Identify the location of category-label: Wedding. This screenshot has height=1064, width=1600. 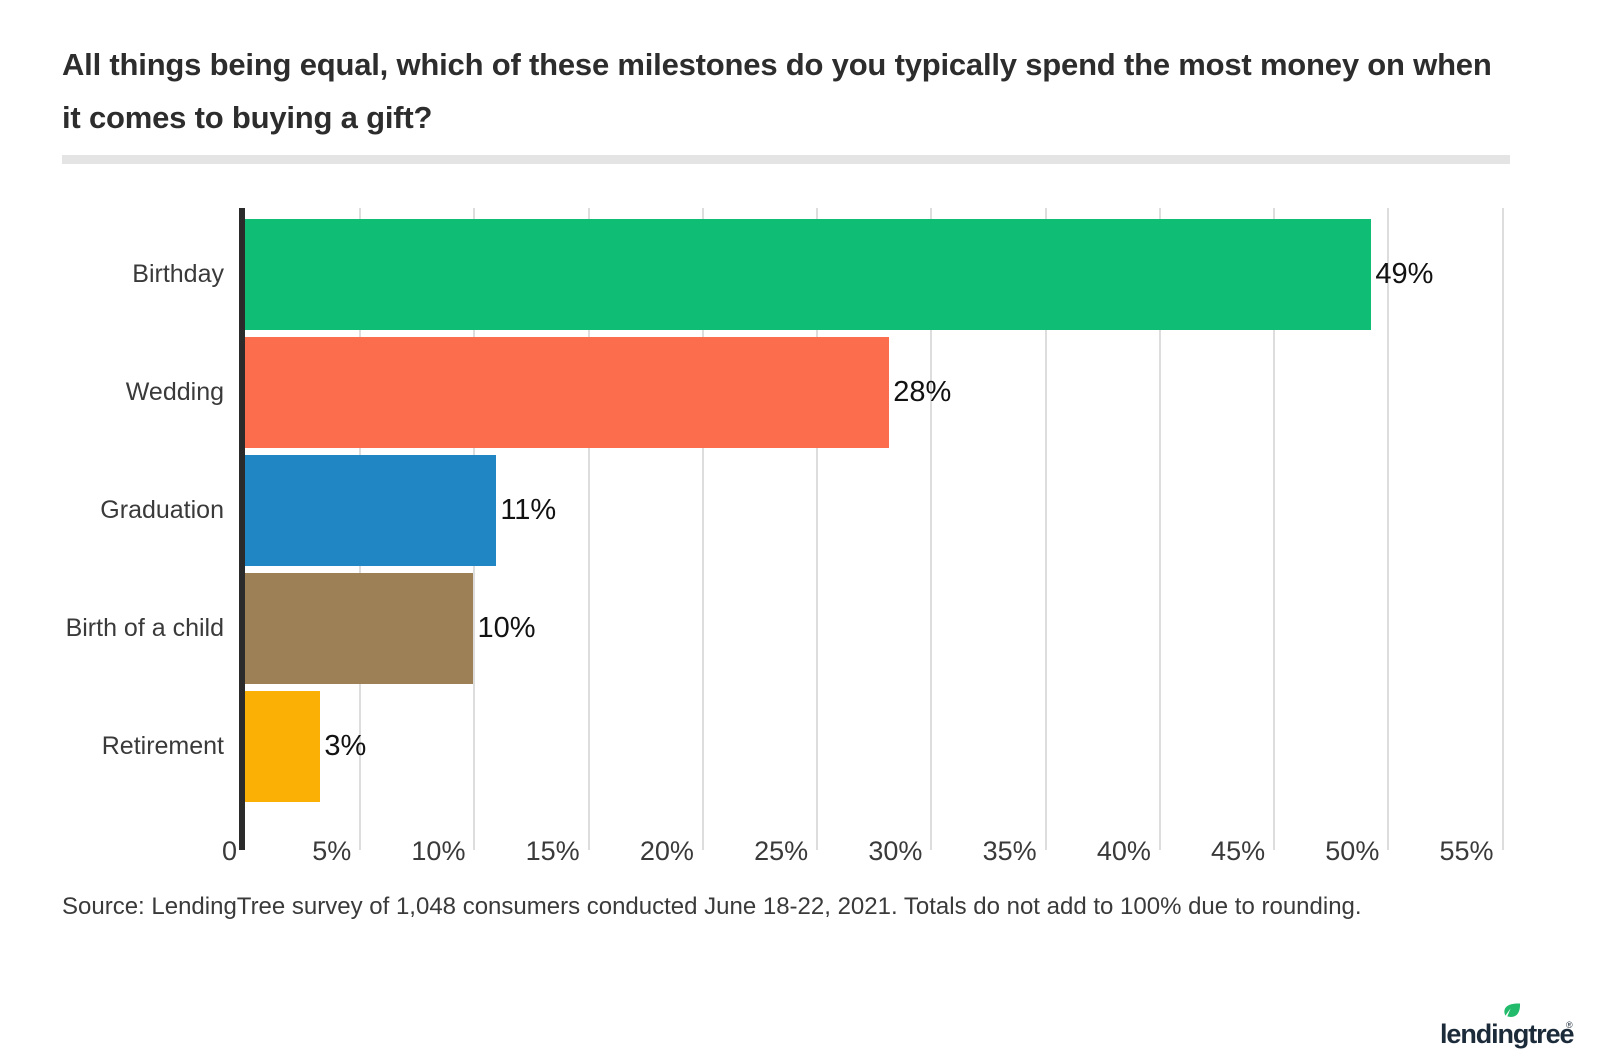
(174, 391).